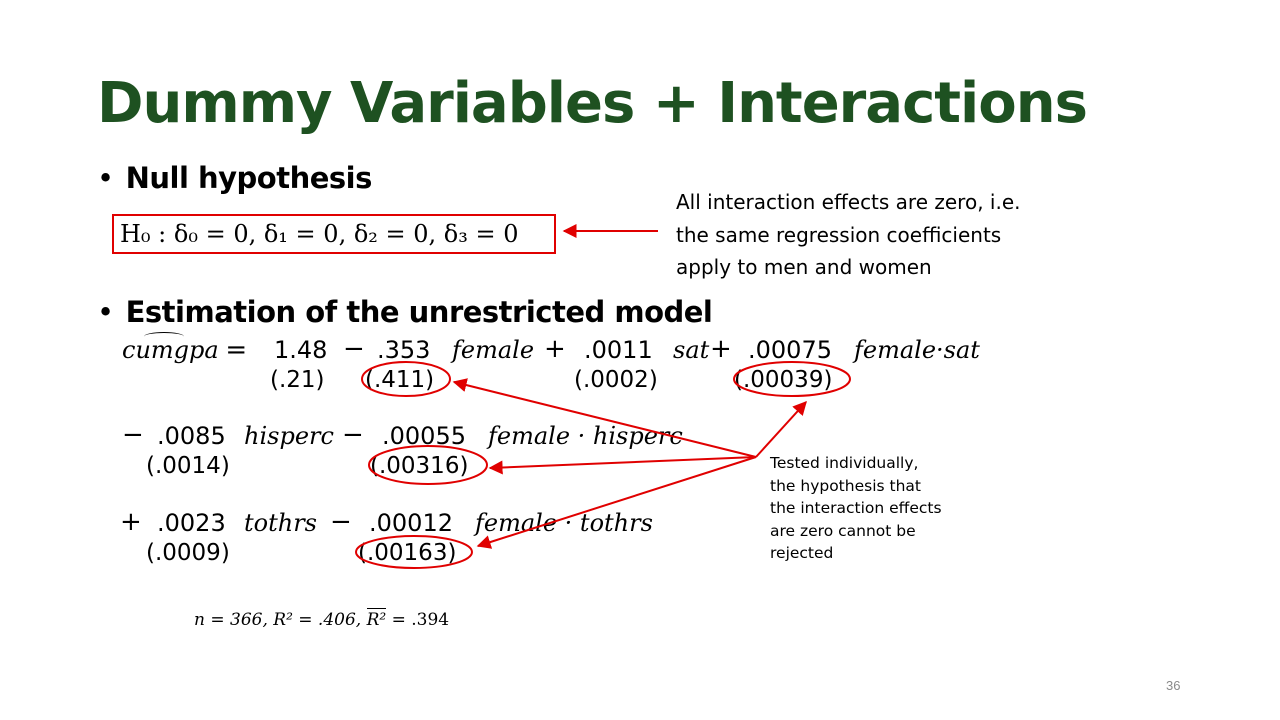 The width and height of the screenshot is (1280, 720). What do you see at coordinates (280, 523) in the screenshot?
I see `var-tothrs: tothrs` at bounding box center [280, 523].